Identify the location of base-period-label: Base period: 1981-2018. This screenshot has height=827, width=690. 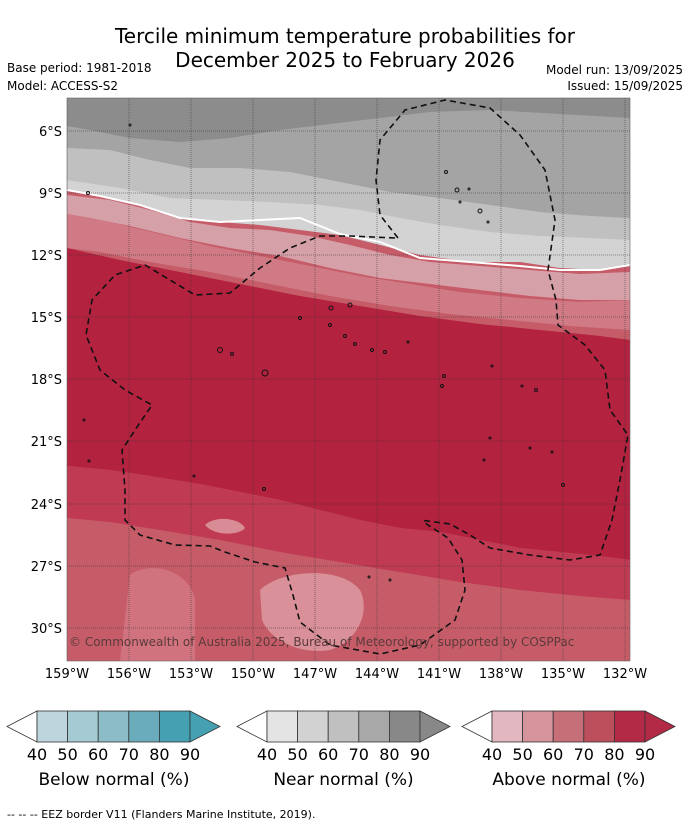
(79, 68).